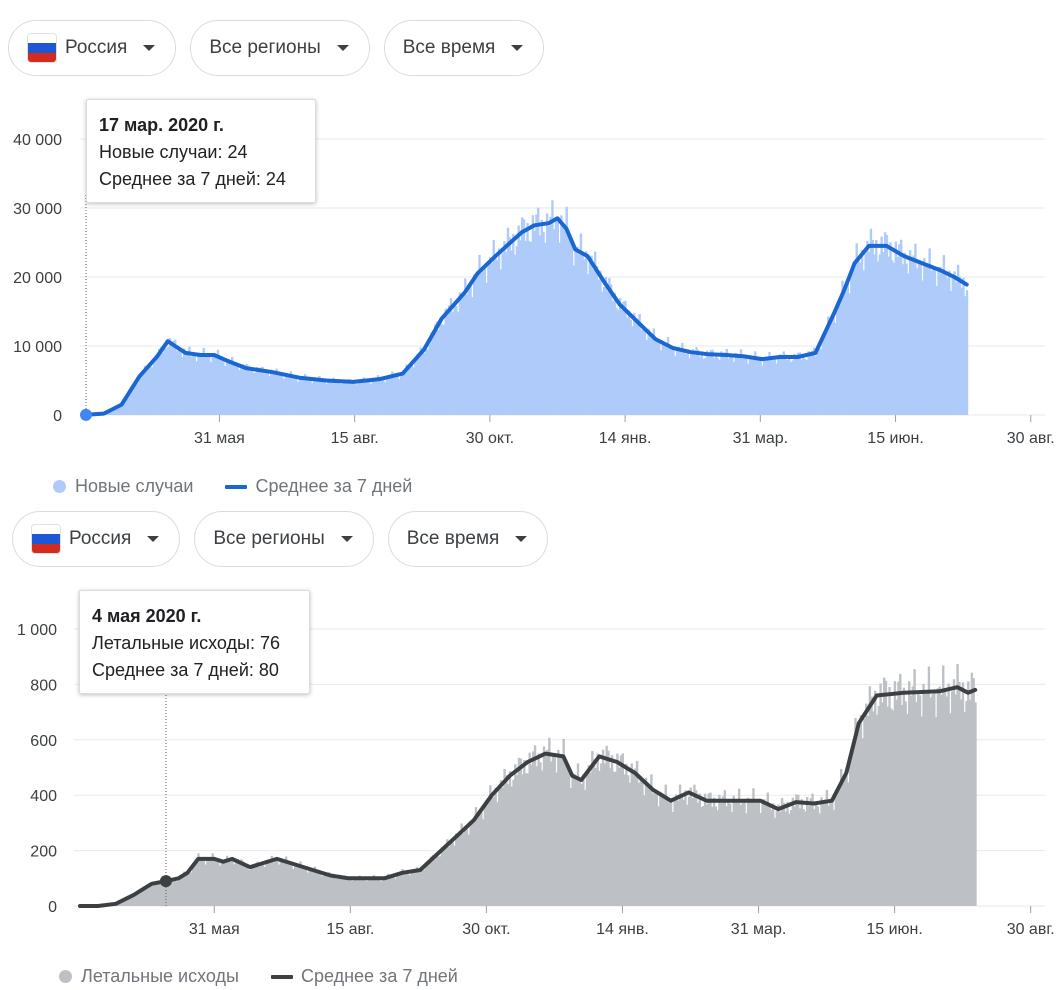  I want to click on legend-bars-label: Новые случаи, so click(134, 486).